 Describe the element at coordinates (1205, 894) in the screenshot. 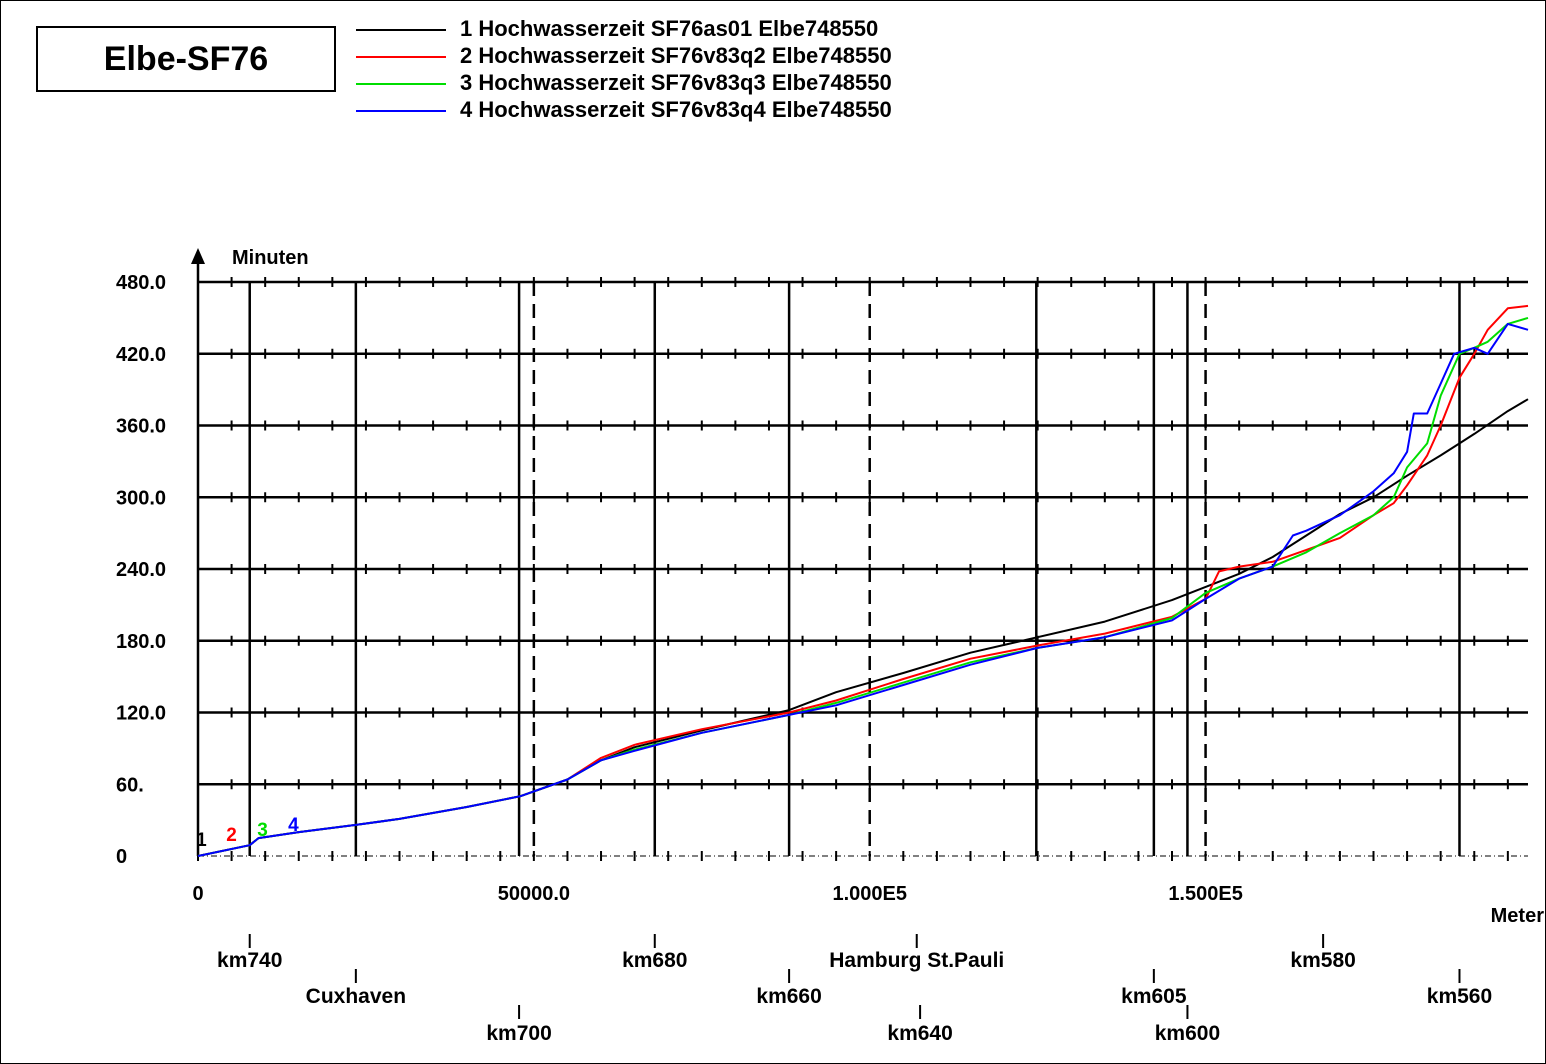

I see `x-tick-label: 1.500E5` at that location.